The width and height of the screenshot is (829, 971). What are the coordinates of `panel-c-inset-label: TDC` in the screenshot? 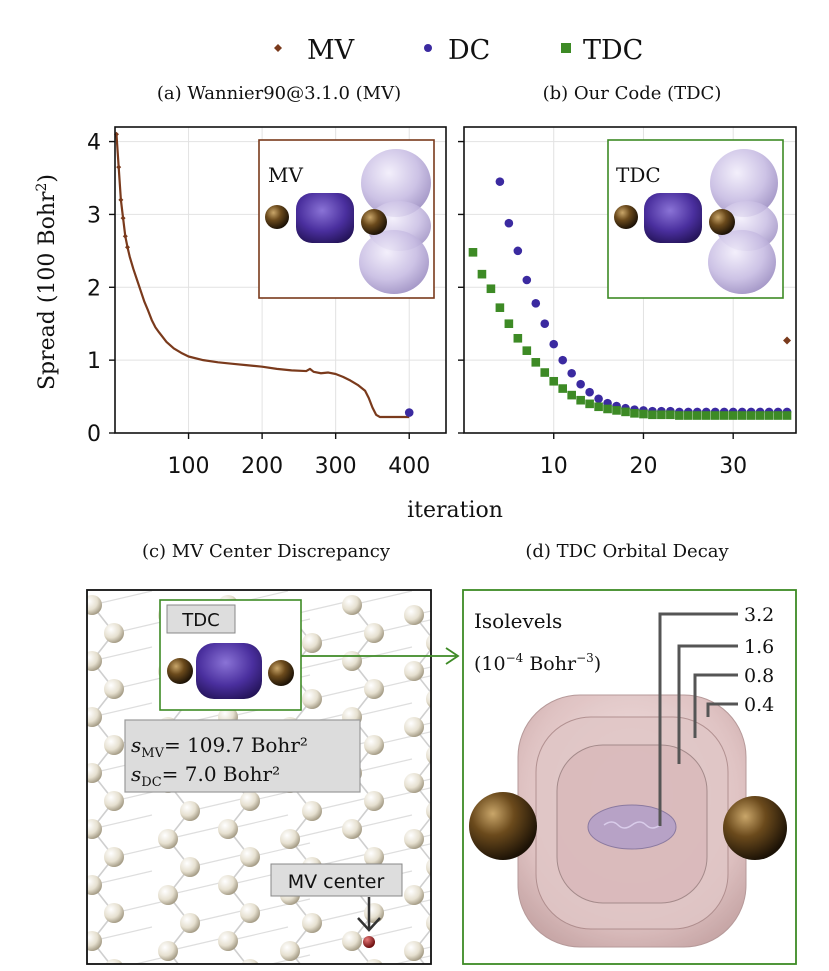 It's located at (200, 620).